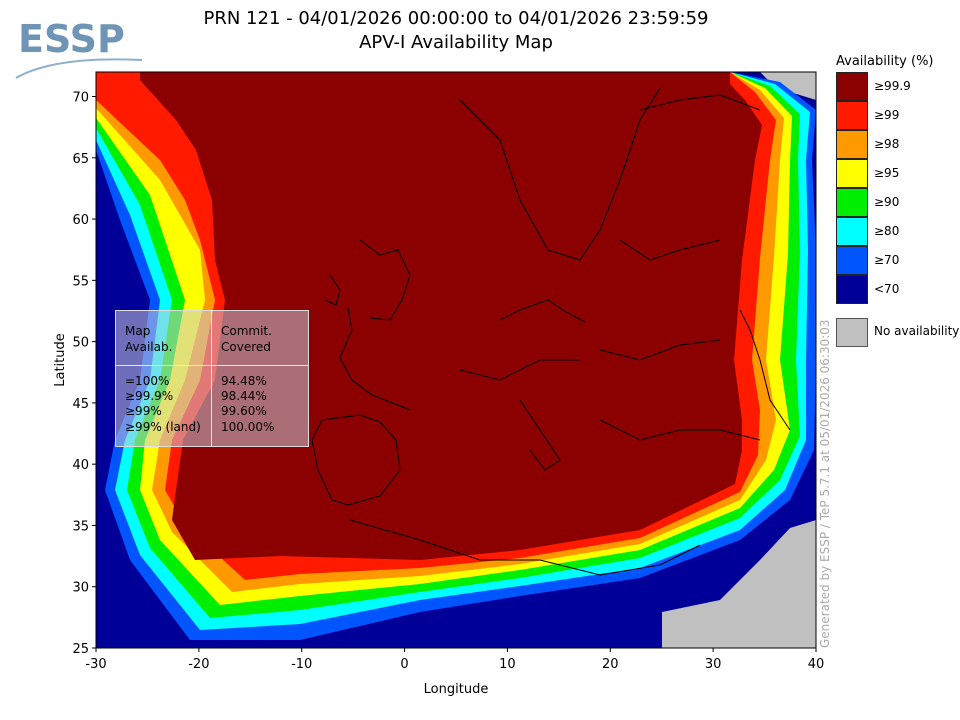  What do you see at coordinates (887, 231) in the screenshot?
I see `legend-label: ≥80` at bounding box center [887, 231].